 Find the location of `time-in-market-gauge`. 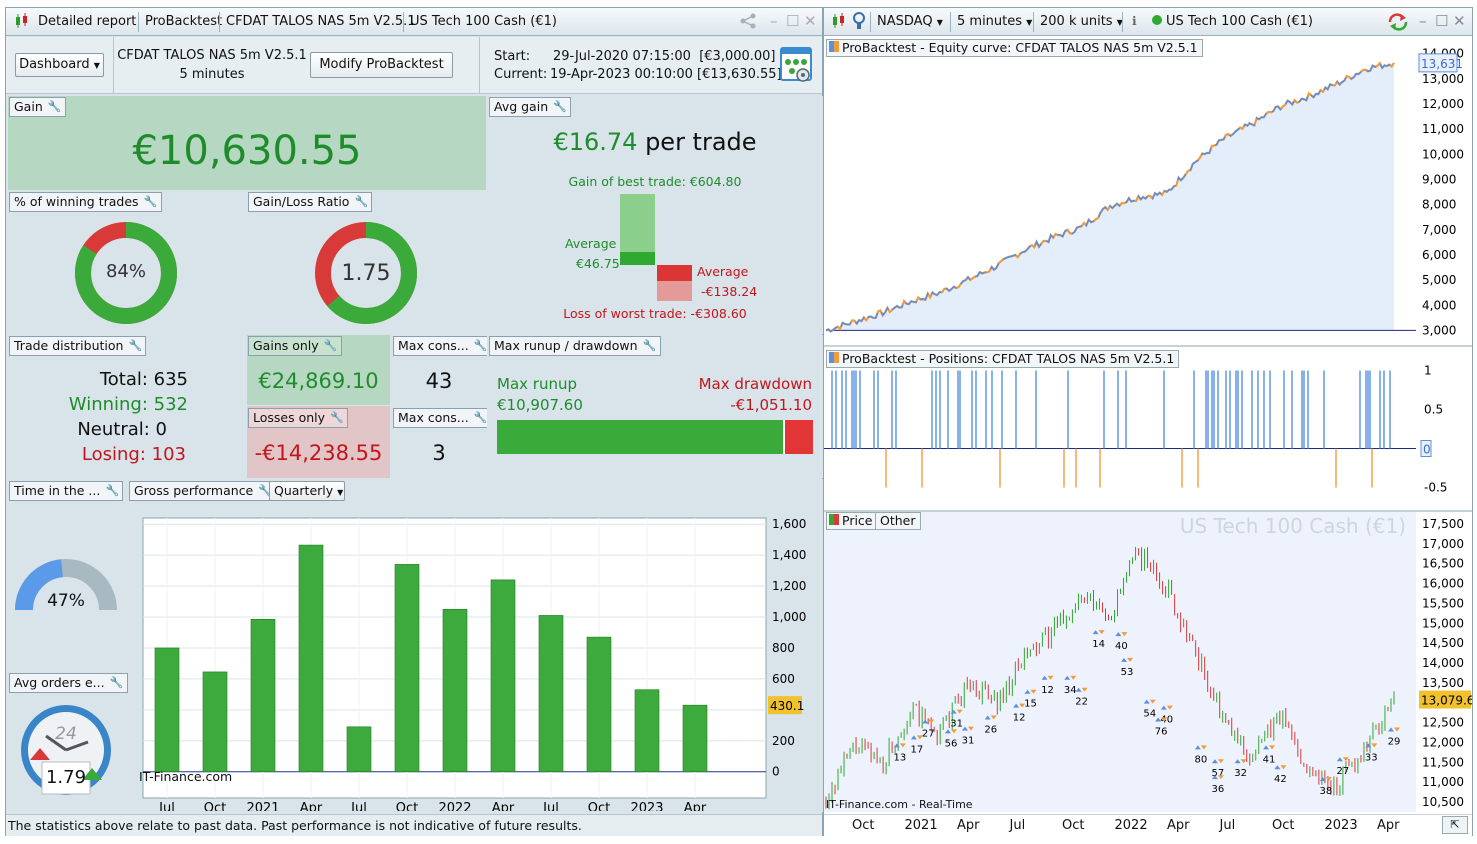

time-in-market-gauge is located at coordinates (66, 585).